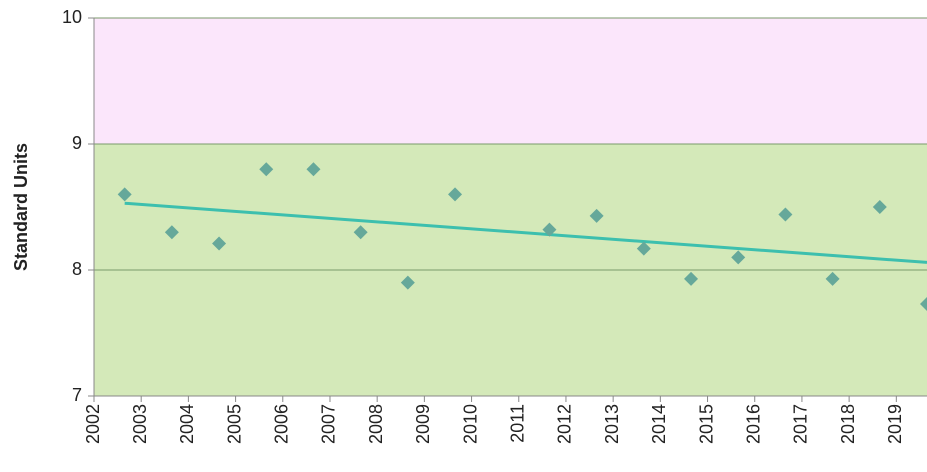 This screenshot has width=927, height=472. Describe the element at coordinates (895, 424) in the screenshot. I see `x-tick-label: 2019` at that location.